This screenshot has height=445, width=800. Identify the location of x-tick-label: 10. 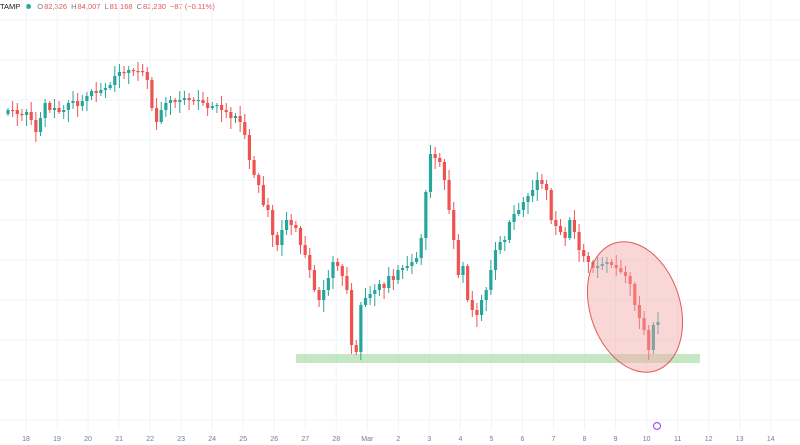
(647, 439).